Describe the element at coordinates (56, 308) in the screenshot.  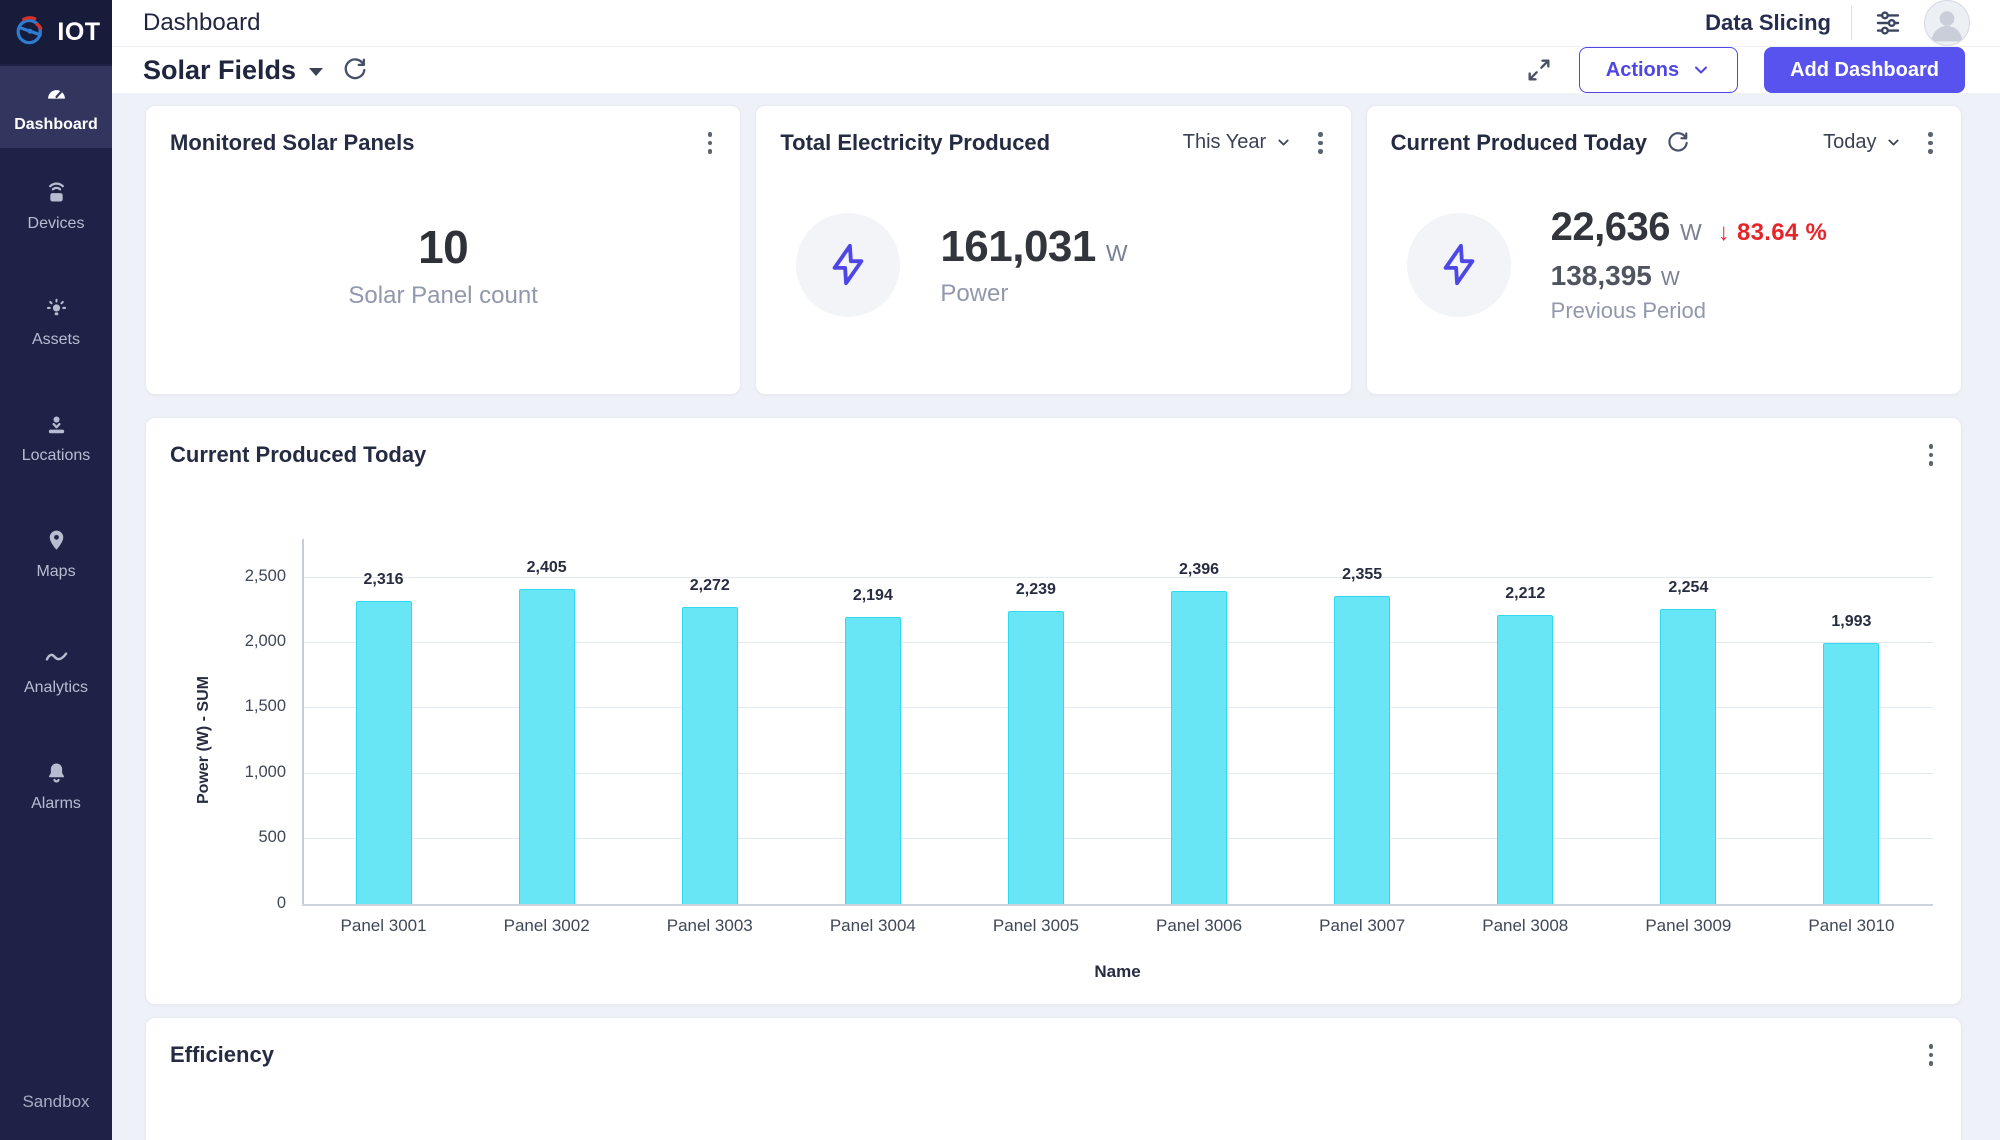
I see `lightbulb-icon` at that location.